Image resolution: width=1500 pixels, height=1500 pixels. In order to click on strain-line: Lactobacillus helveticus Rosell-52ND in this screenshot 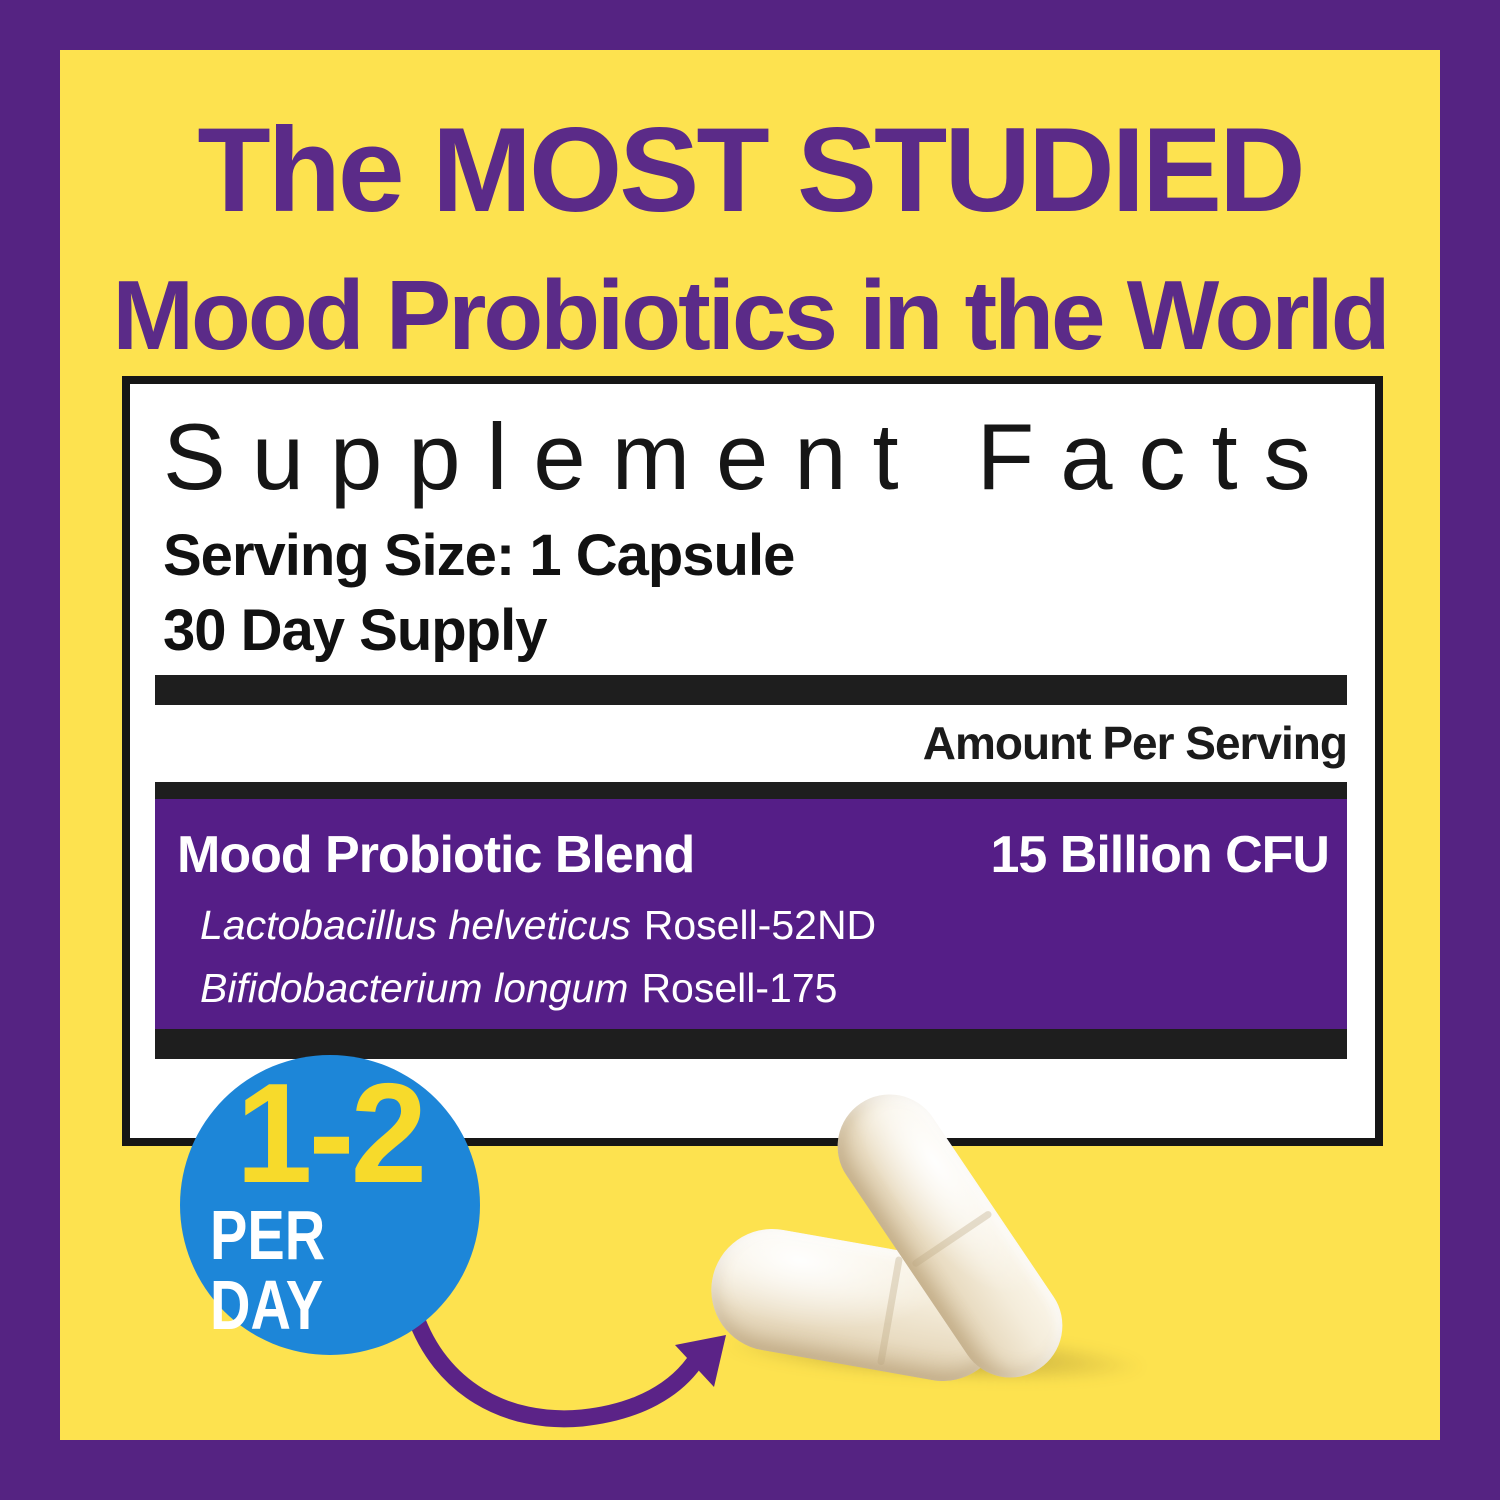, I will do `click(773, 925)`.